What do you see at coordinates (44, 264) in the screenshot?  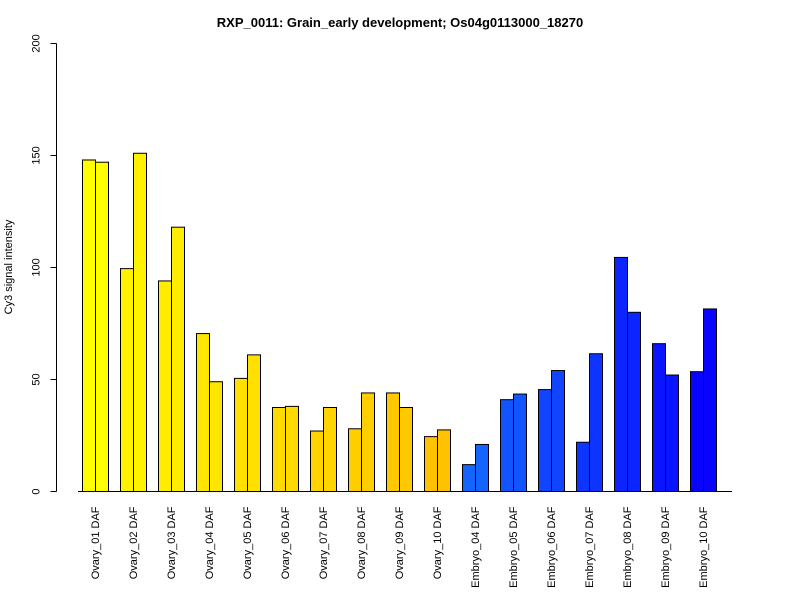 I see `y-axis: 0 50 100 150 200` at bounding box center [44, 264].